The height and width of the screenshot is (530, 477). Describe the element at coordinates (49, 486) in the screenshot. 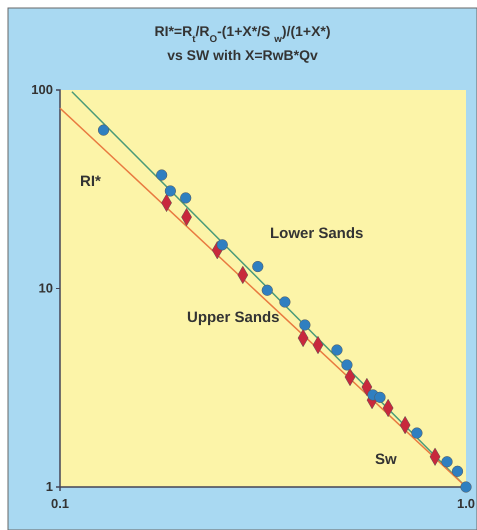

I see `y-tick-label: 1` at that location.